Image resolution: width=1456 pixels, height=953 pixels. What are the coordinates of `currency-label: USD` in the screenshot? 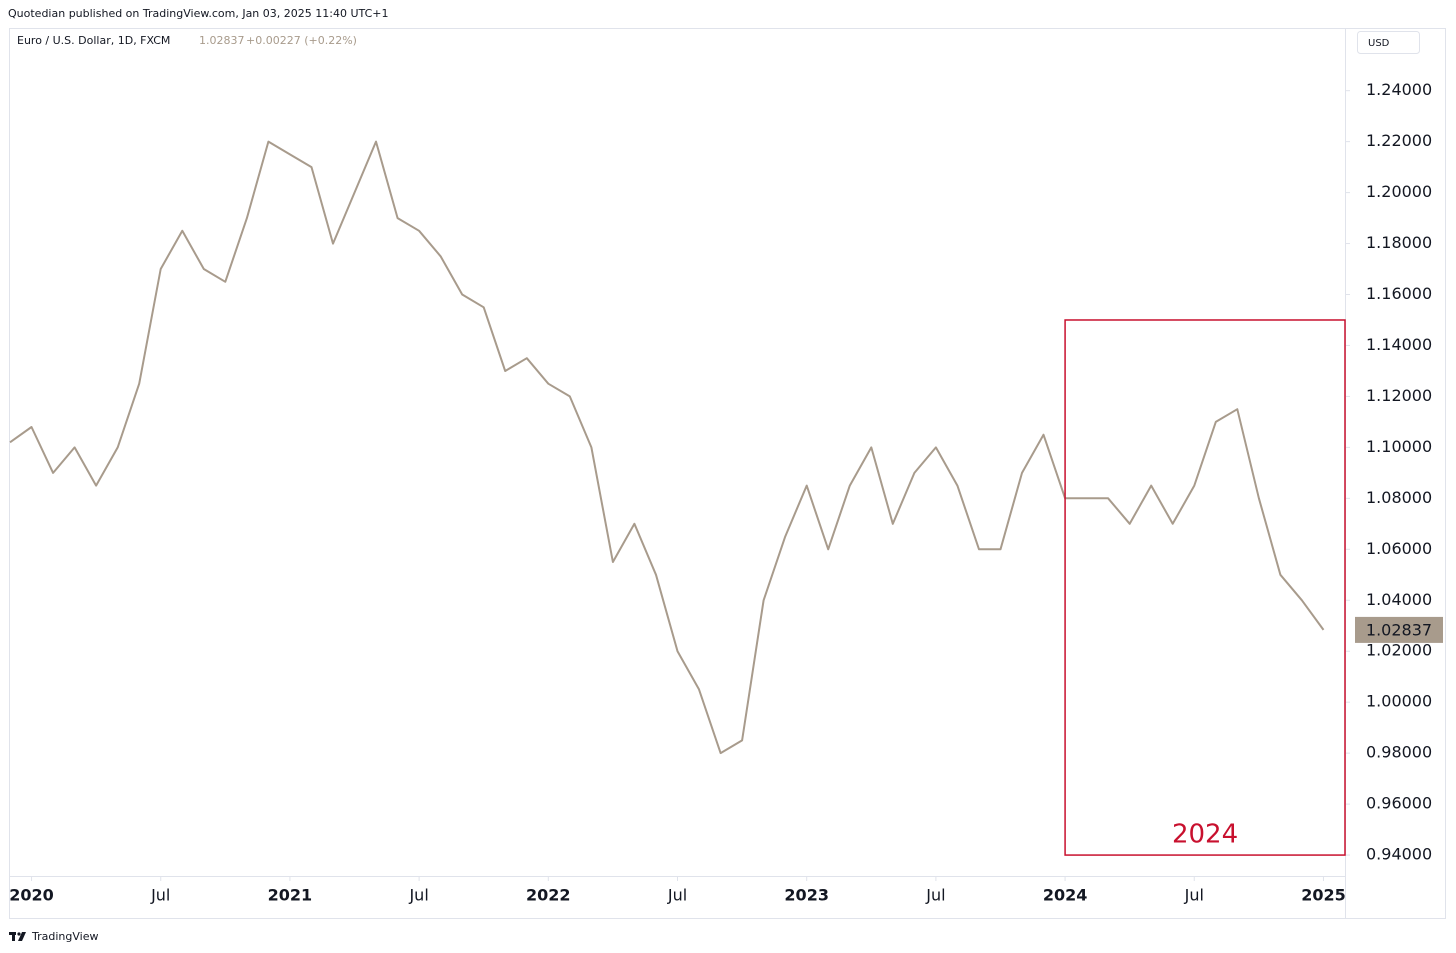 It's located at (1379, 43).